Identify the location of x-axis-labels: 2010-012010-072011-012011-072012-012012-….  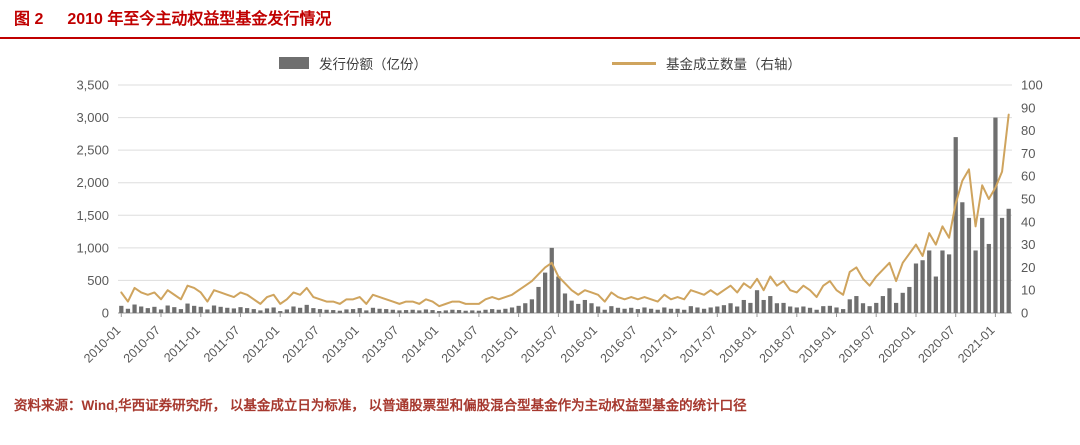
(539, 339).